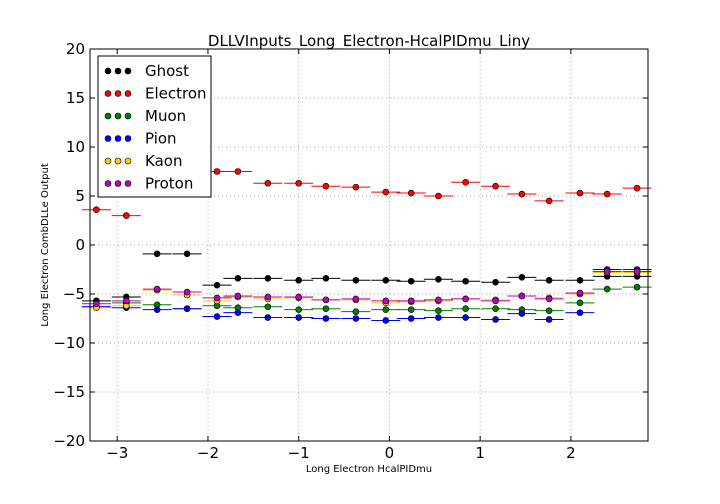 The width and height of the screenshot is (720, 504). What do you see at coordinates (117, 453) in the screenshot?
I see `x-tick-label: −3` at bounding box center [117, 453].